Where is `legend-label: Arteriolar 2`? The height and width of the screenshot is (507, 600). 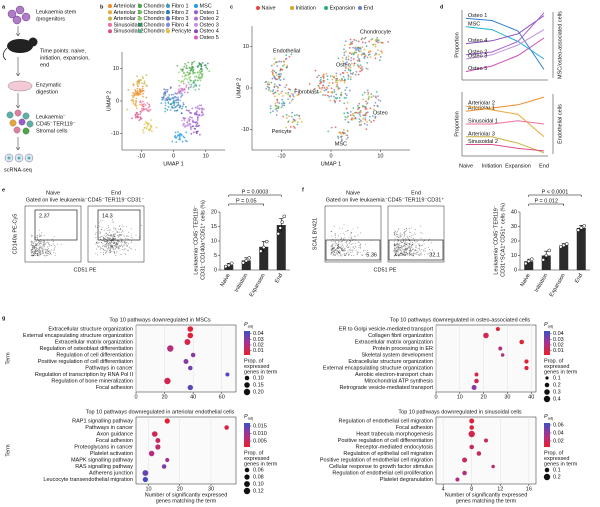 legend-label: Arteriolar 2 is located at coordinates (127, 13).